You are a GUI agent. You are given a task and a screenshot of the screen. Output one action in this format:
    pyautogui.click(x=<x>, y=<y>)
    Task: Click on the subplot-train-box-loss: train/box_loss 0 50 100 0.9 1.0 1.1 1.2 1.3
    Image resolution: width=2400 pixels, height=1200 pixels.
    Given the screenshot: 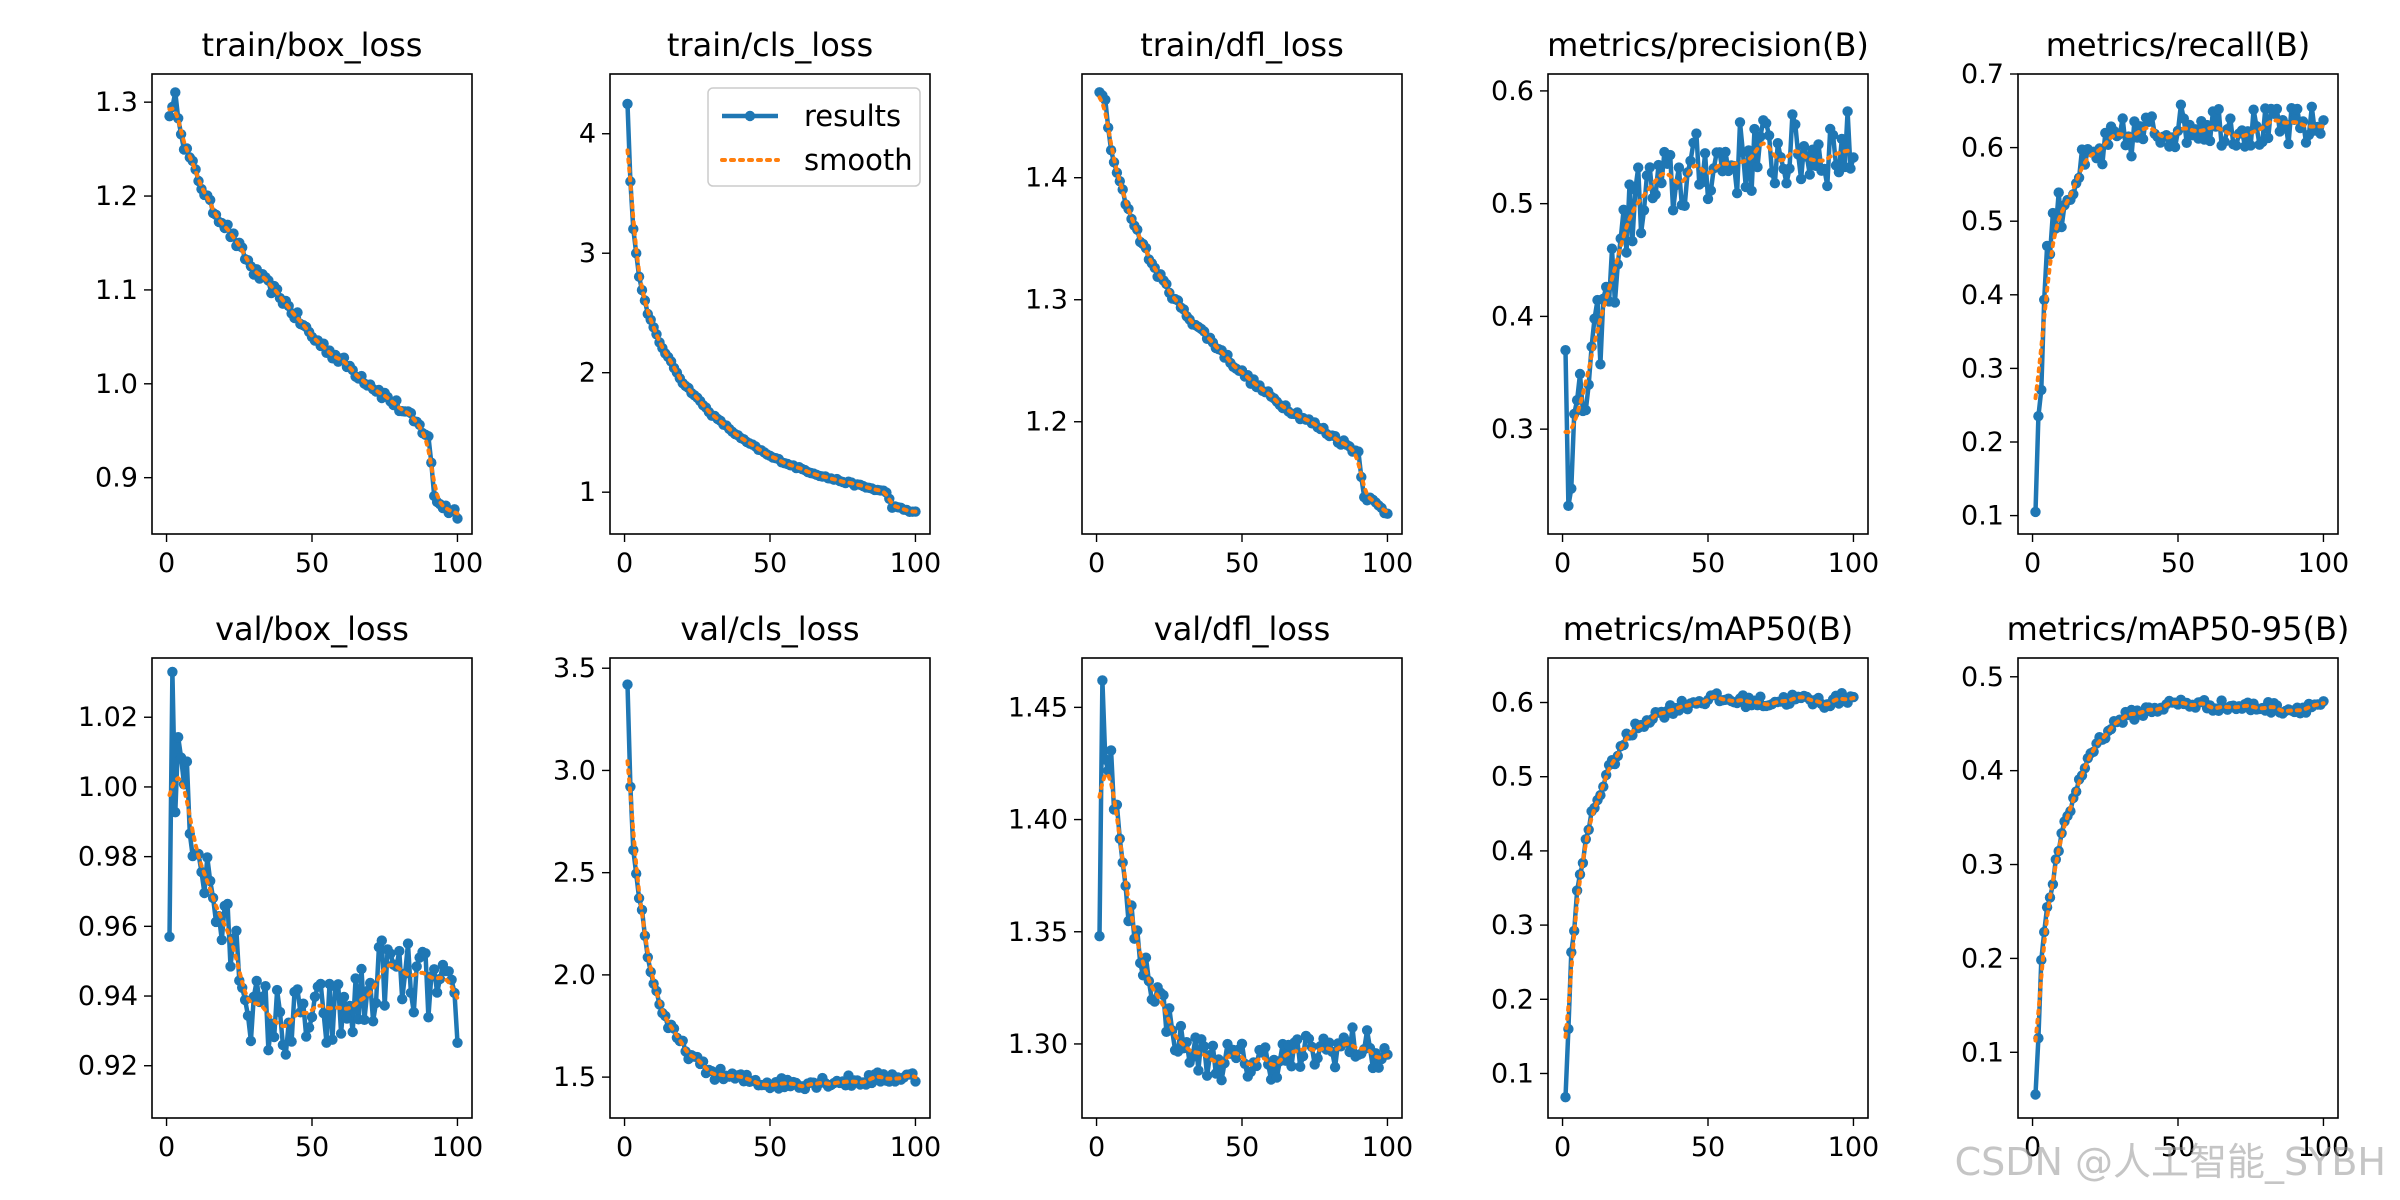 What is the action you would take?
    pyautogui.click(x=289, y=302)
    